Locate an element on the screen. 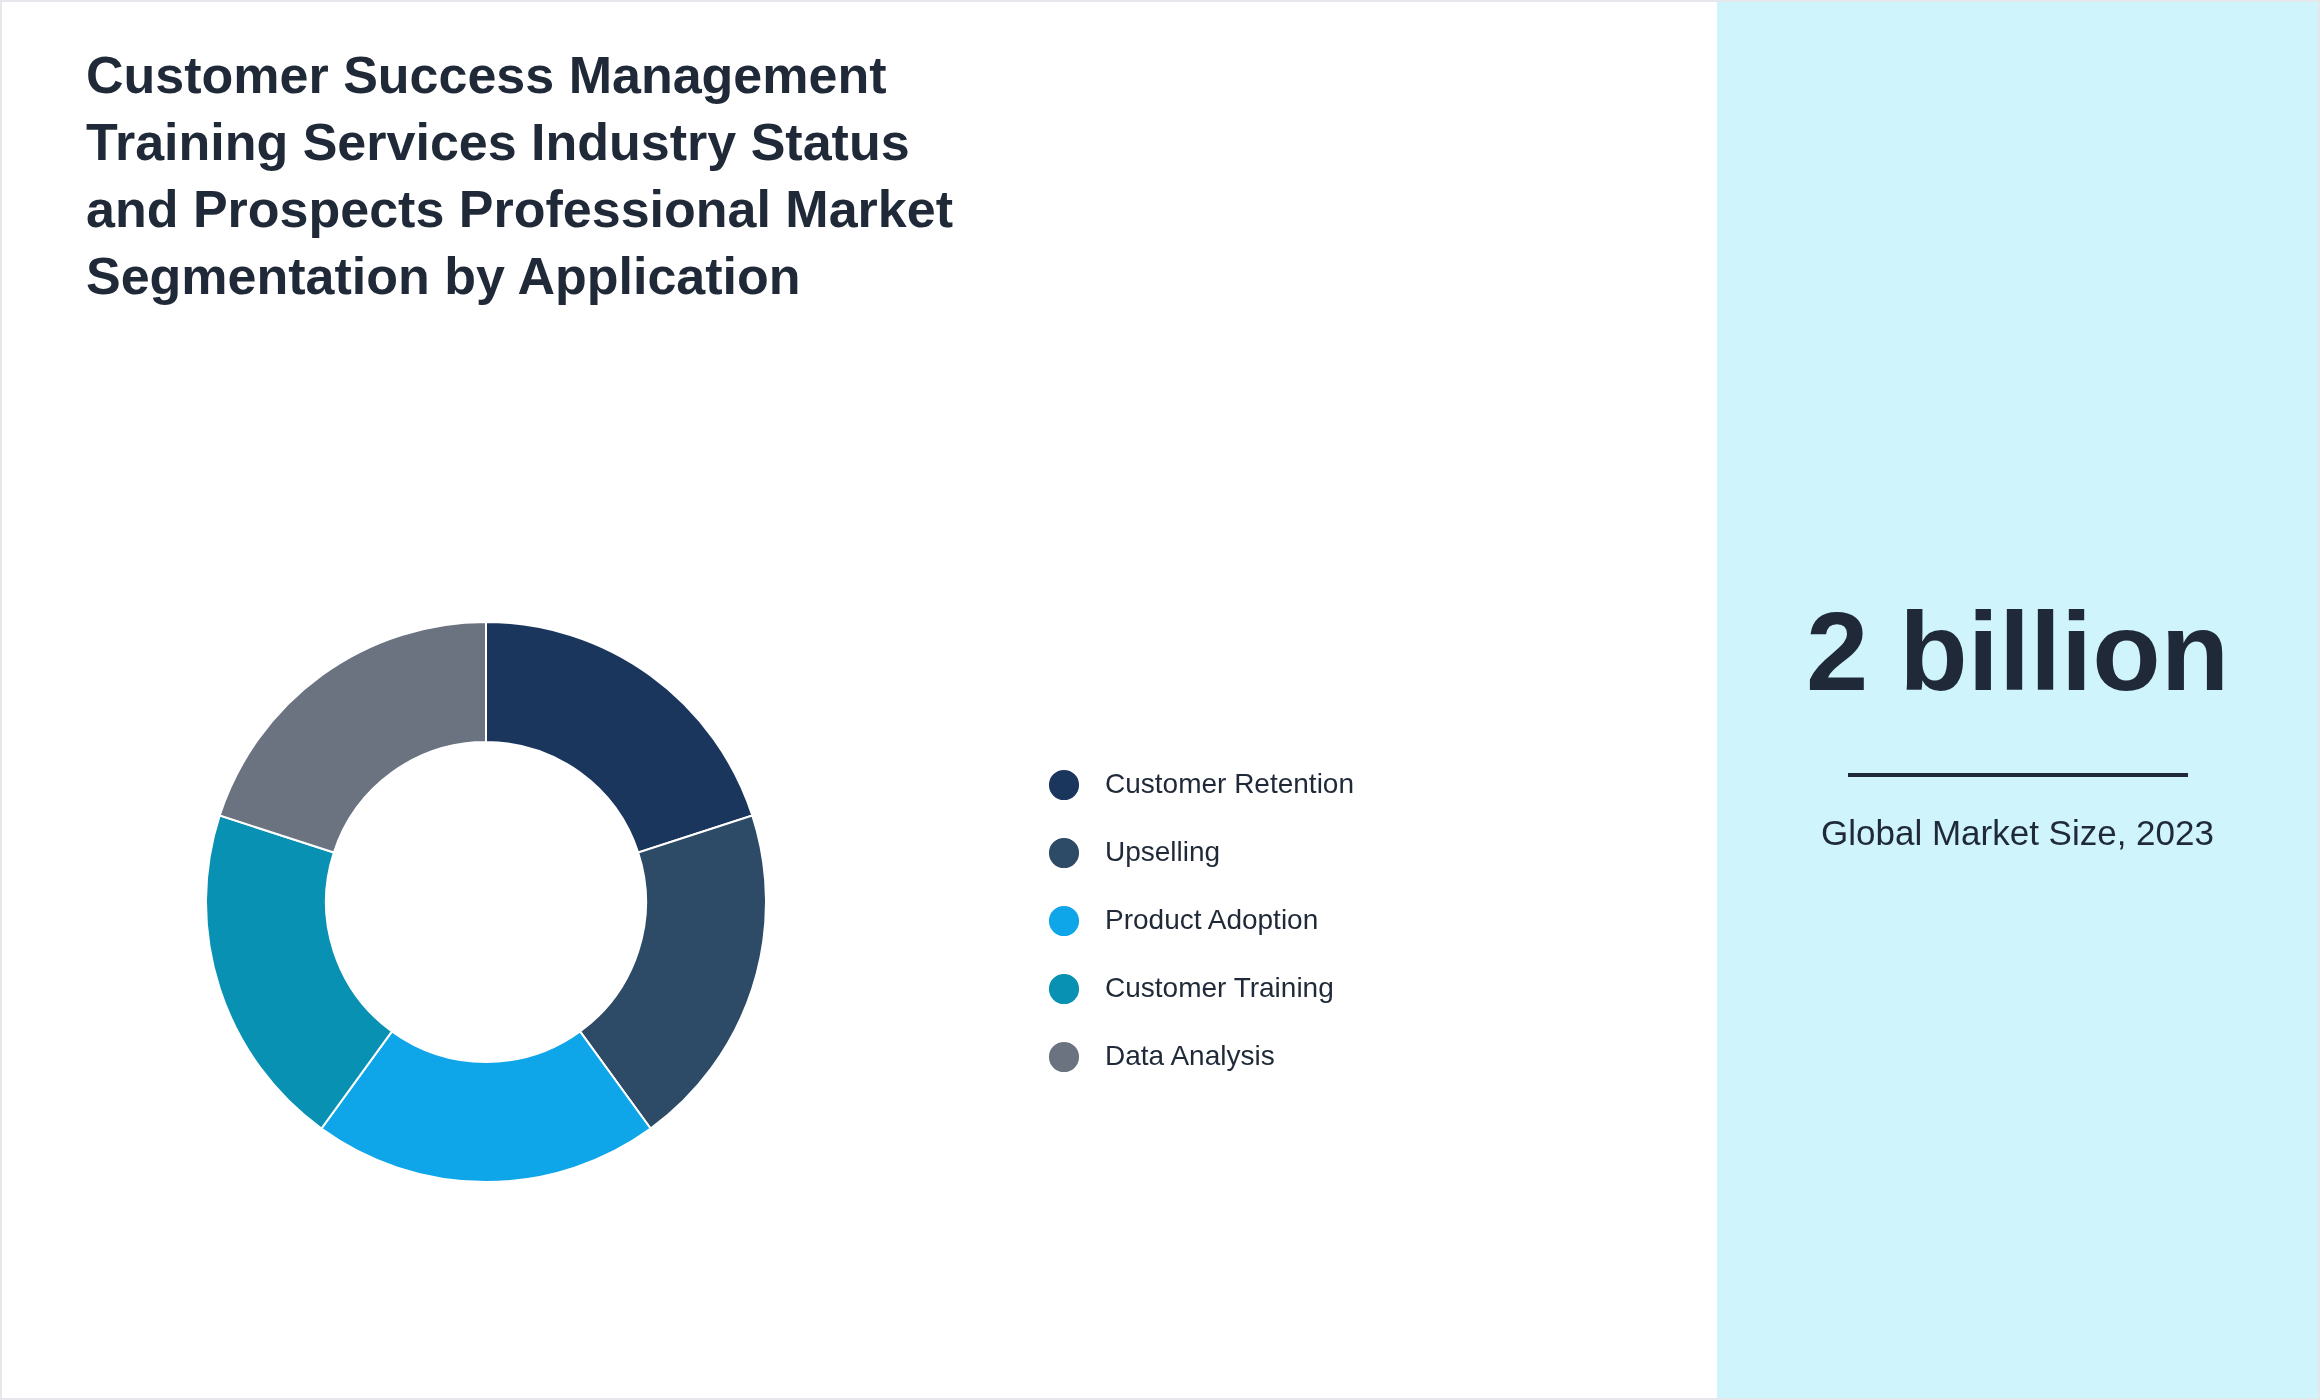  legend-label: Product Adoption is located at coordinates (1212, 919).